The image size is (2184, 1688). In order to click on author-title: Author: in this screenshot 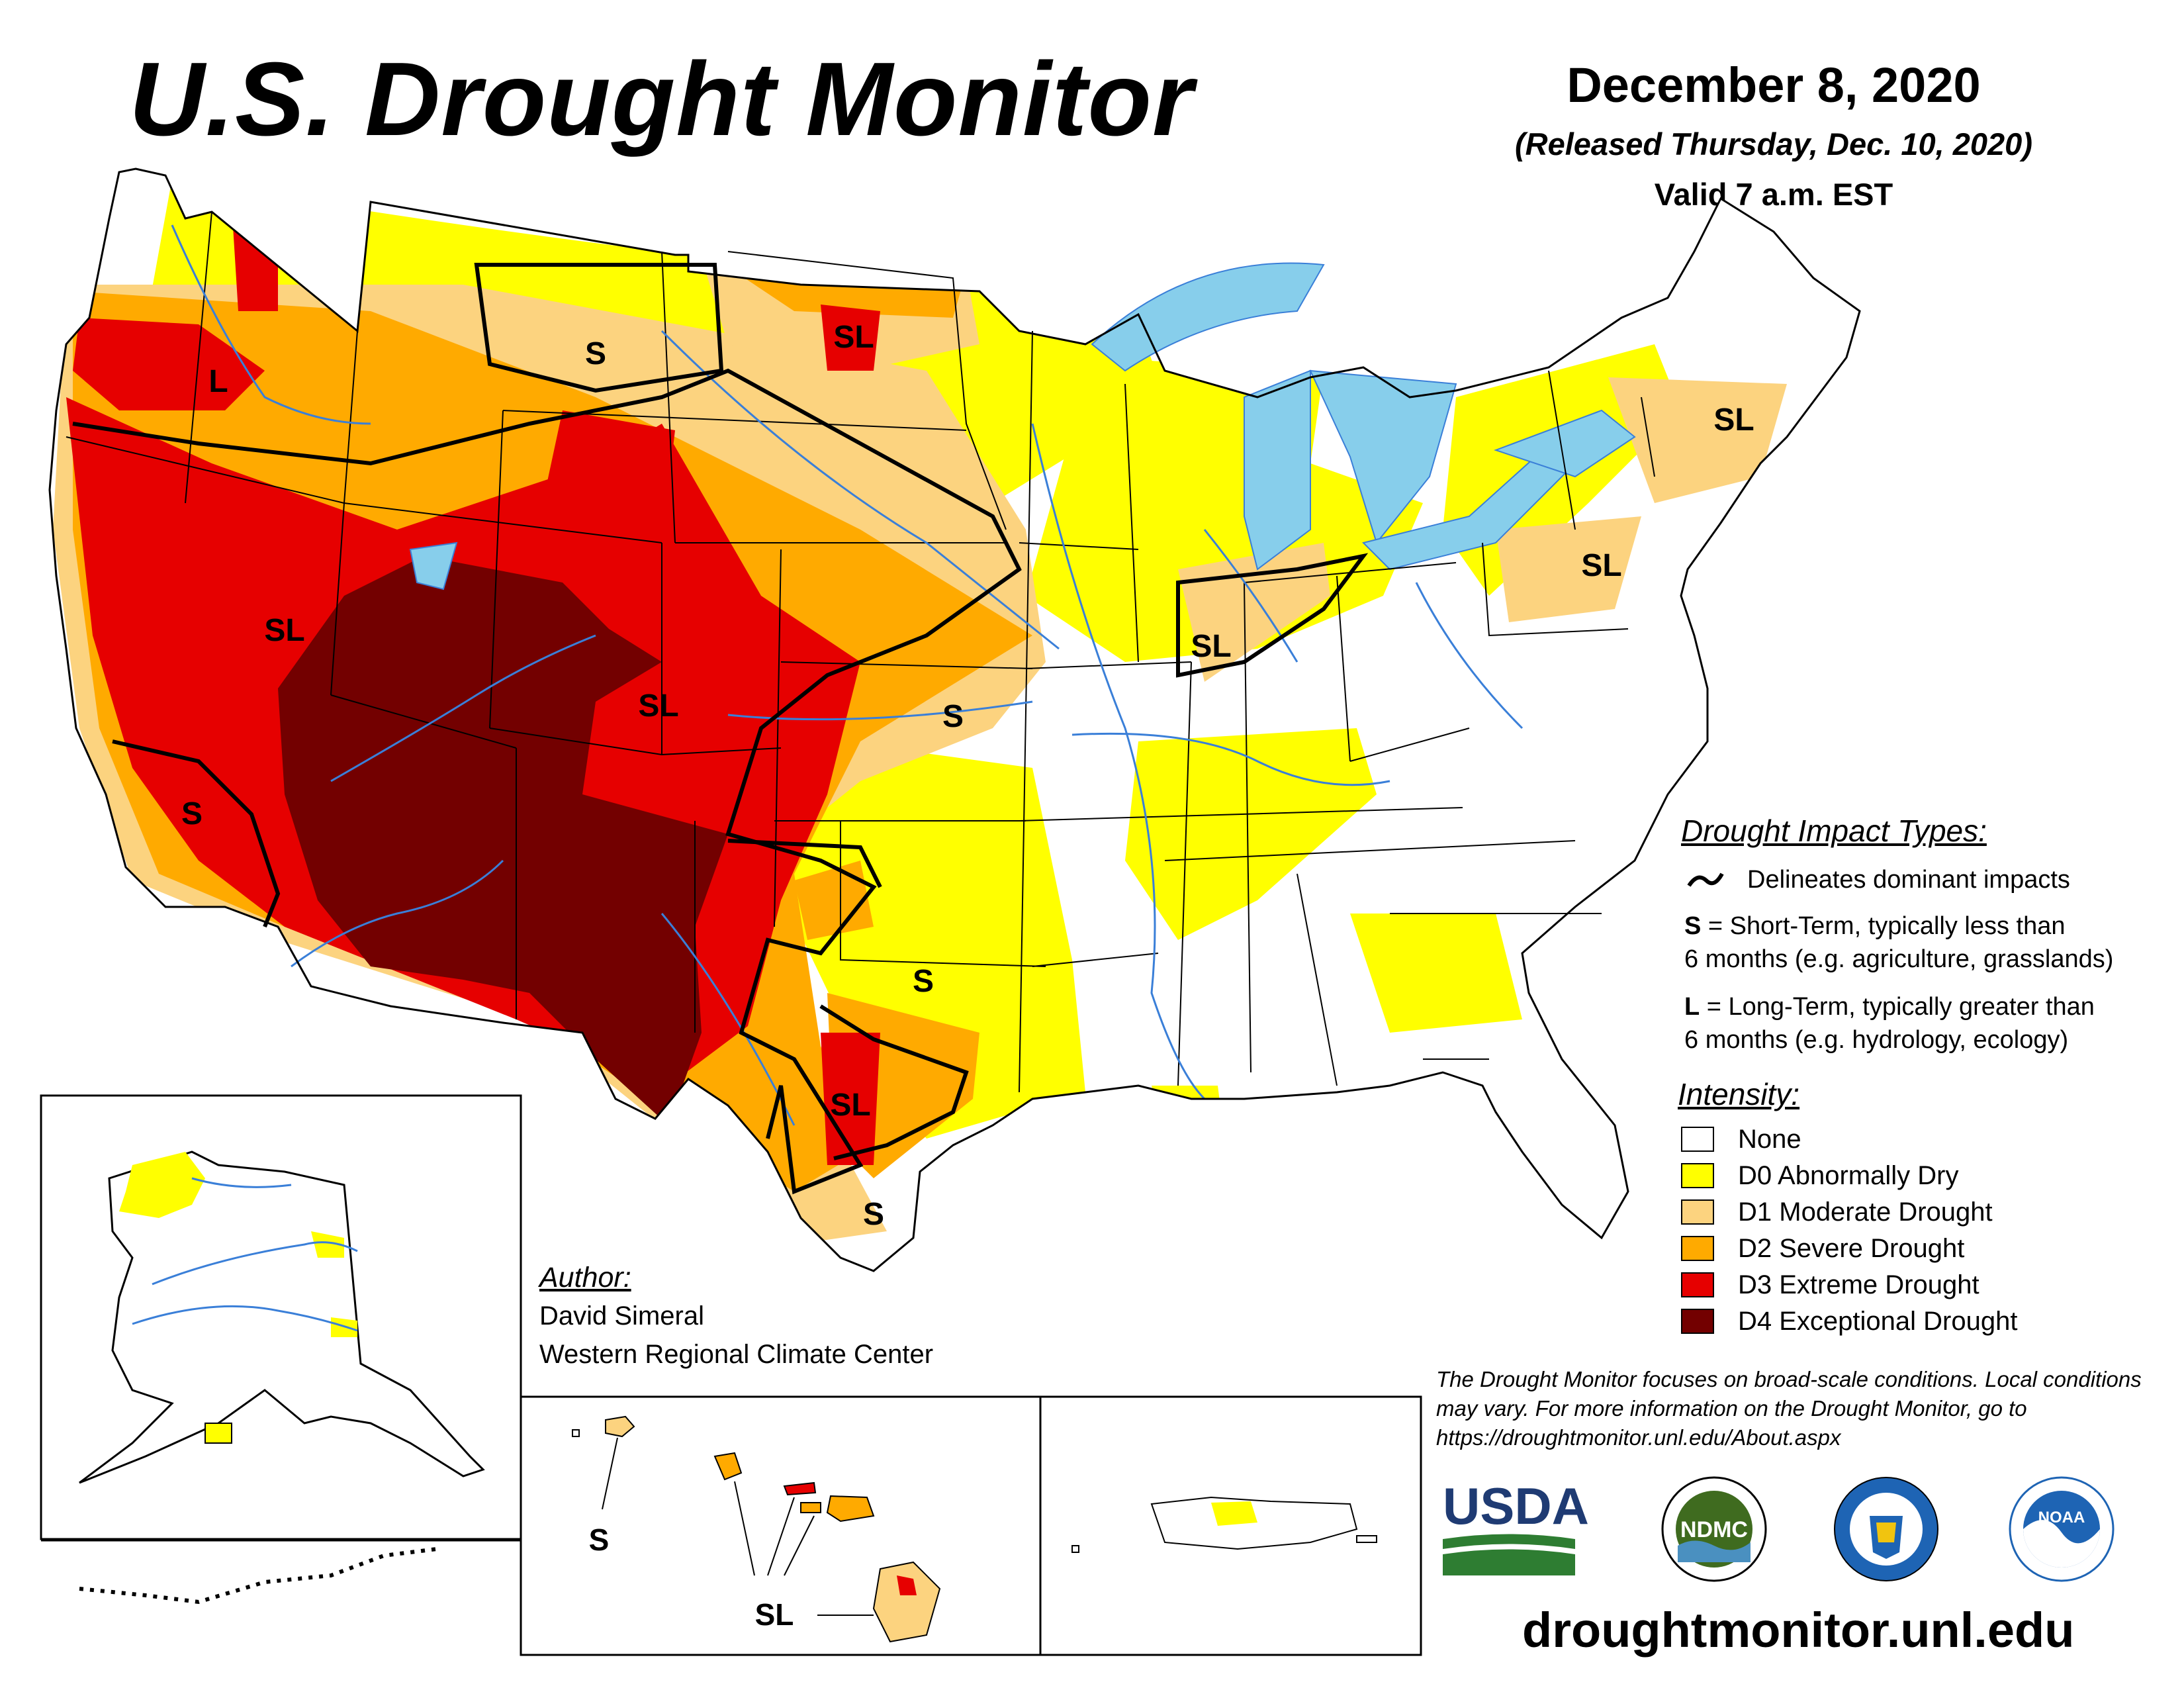, I will do `click(585, 1277)`.